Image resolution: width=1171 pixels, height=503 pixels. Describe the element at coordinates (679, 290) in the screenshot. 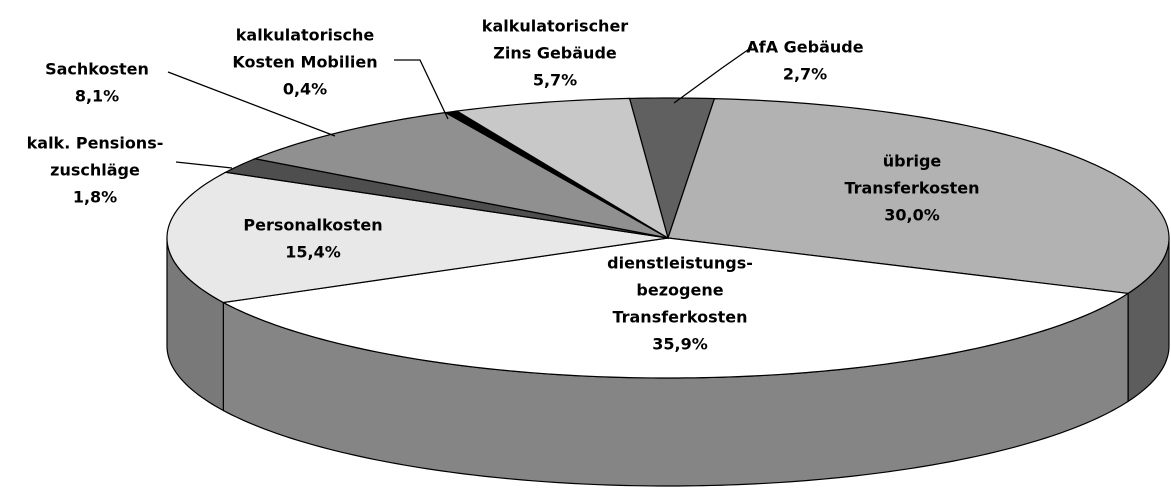

I see `slice-label: bezogene` at that location.